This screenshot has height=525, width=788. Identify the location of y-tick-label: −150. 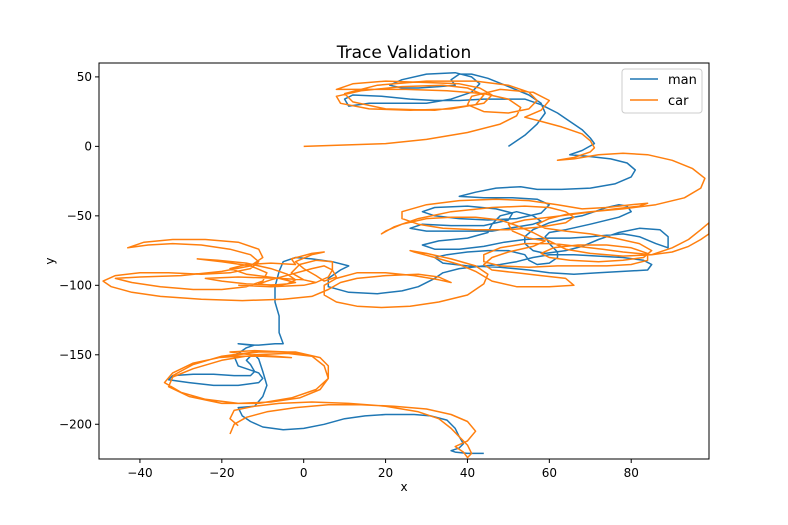
(75, 355).